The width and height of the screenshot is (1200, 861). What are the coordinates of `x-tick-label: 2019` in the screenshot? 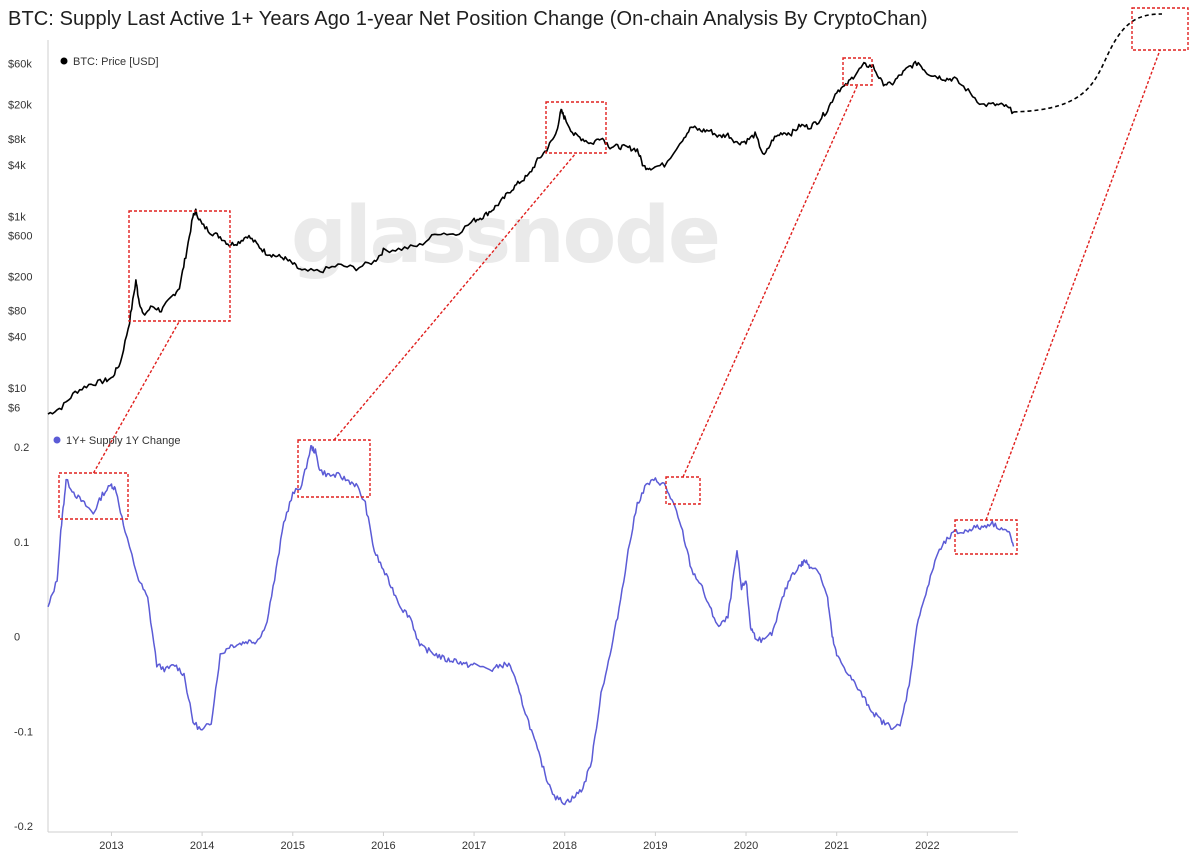 It's located at (655, 846).